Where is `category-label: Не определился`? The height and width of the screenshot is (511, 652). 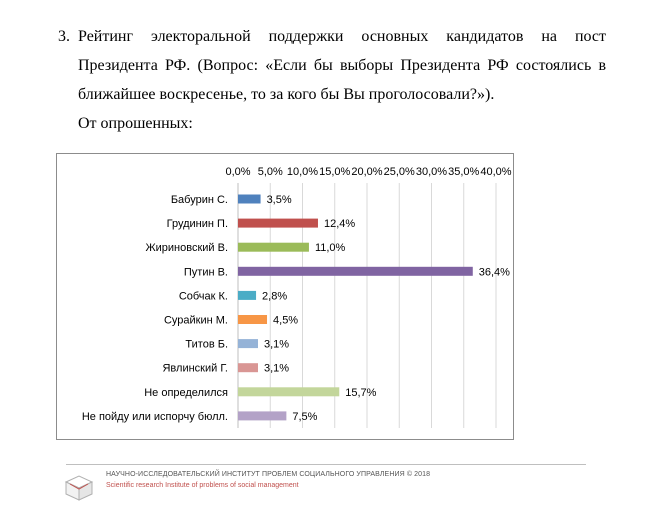
category-label: Не определился is located at coordinates (186, 393).